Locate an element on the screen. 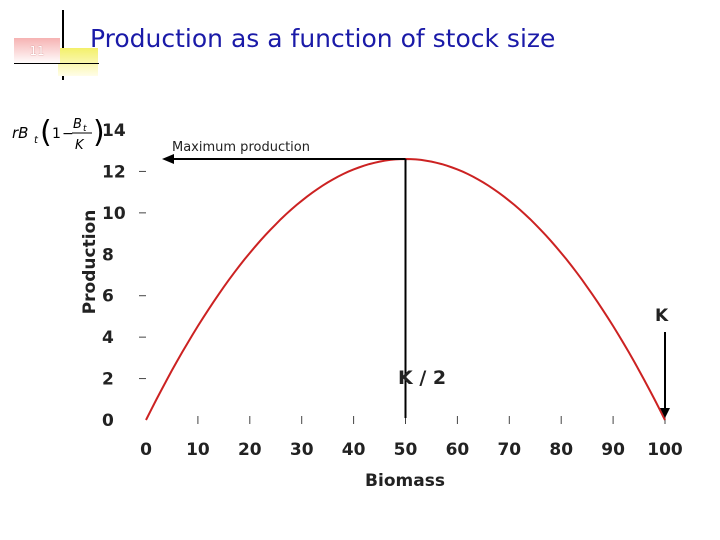 The height and width of the screenshot is (540, 720). decorative-vertical-line is located at coordinates (63, 45).